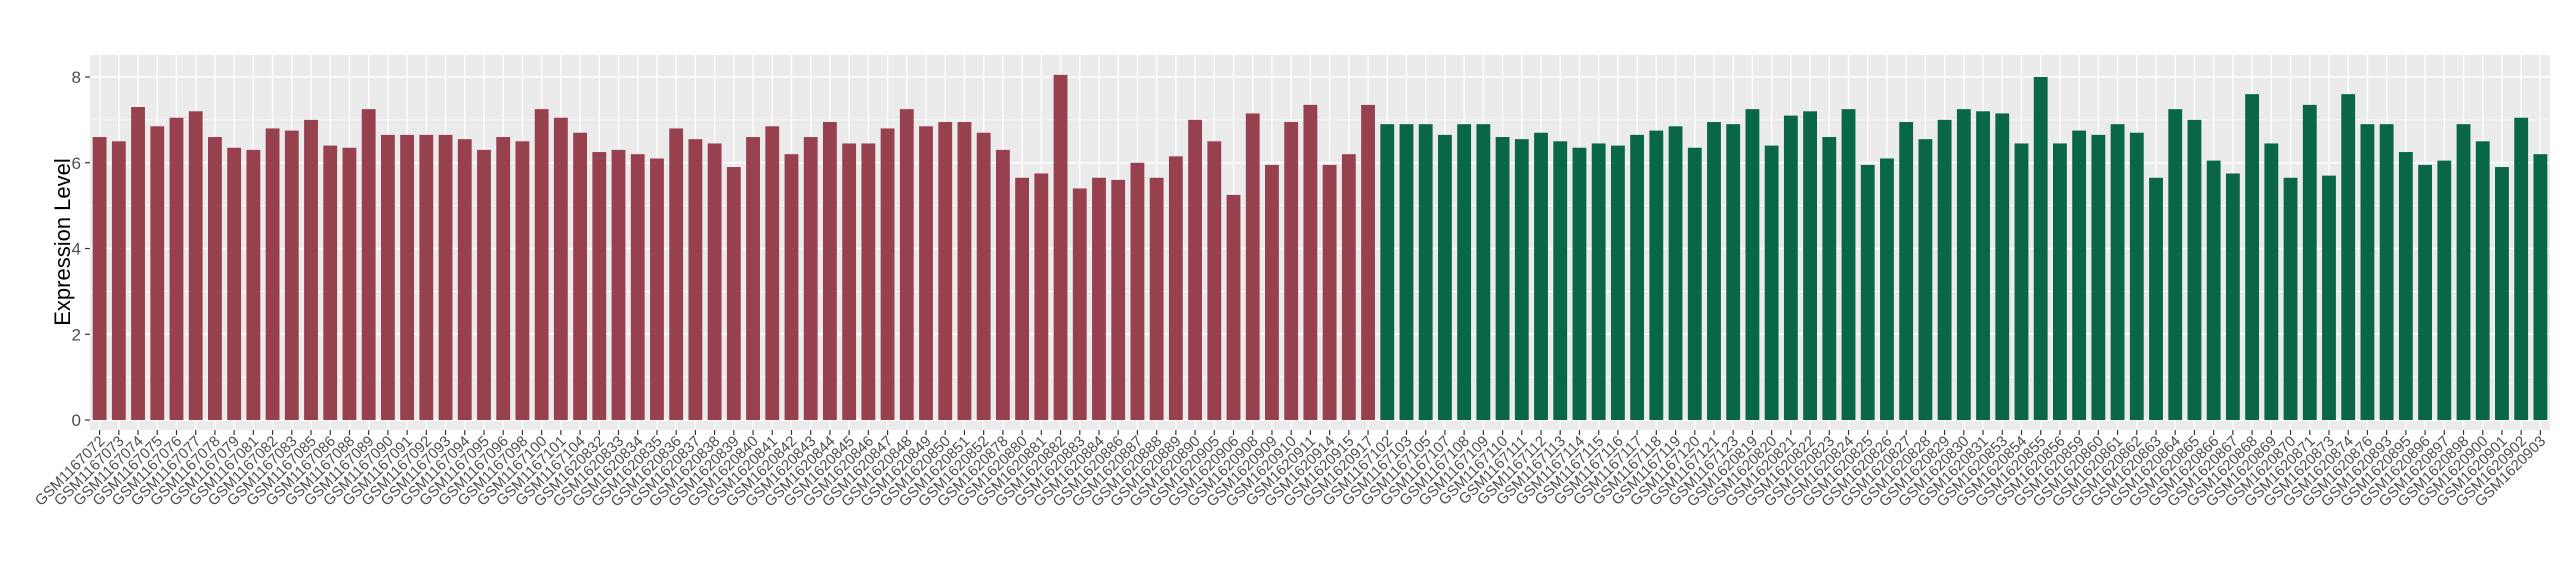 The width and height of the screenshot is (2560, 585). I want to click on bar-GSM1167089, so click(368, 264).